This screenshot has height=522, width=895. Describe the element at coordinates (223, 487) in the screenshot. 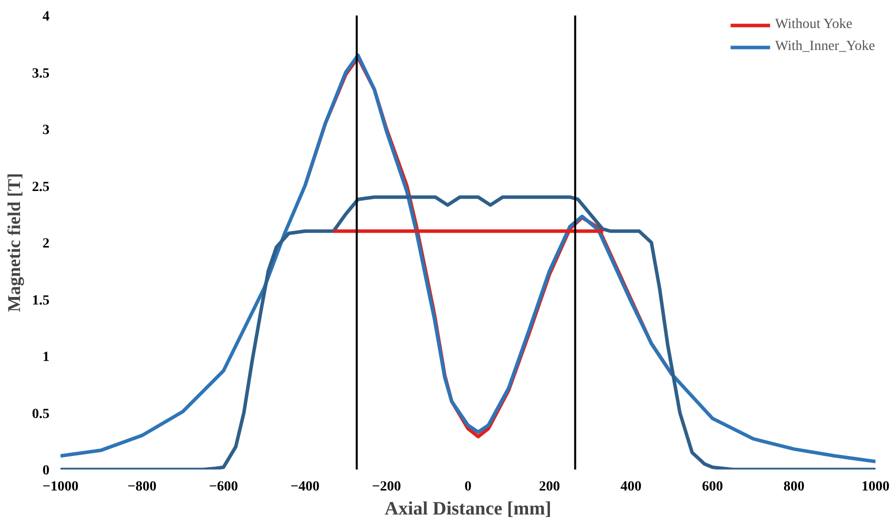

I see `x-tick-label: −600` at that location.